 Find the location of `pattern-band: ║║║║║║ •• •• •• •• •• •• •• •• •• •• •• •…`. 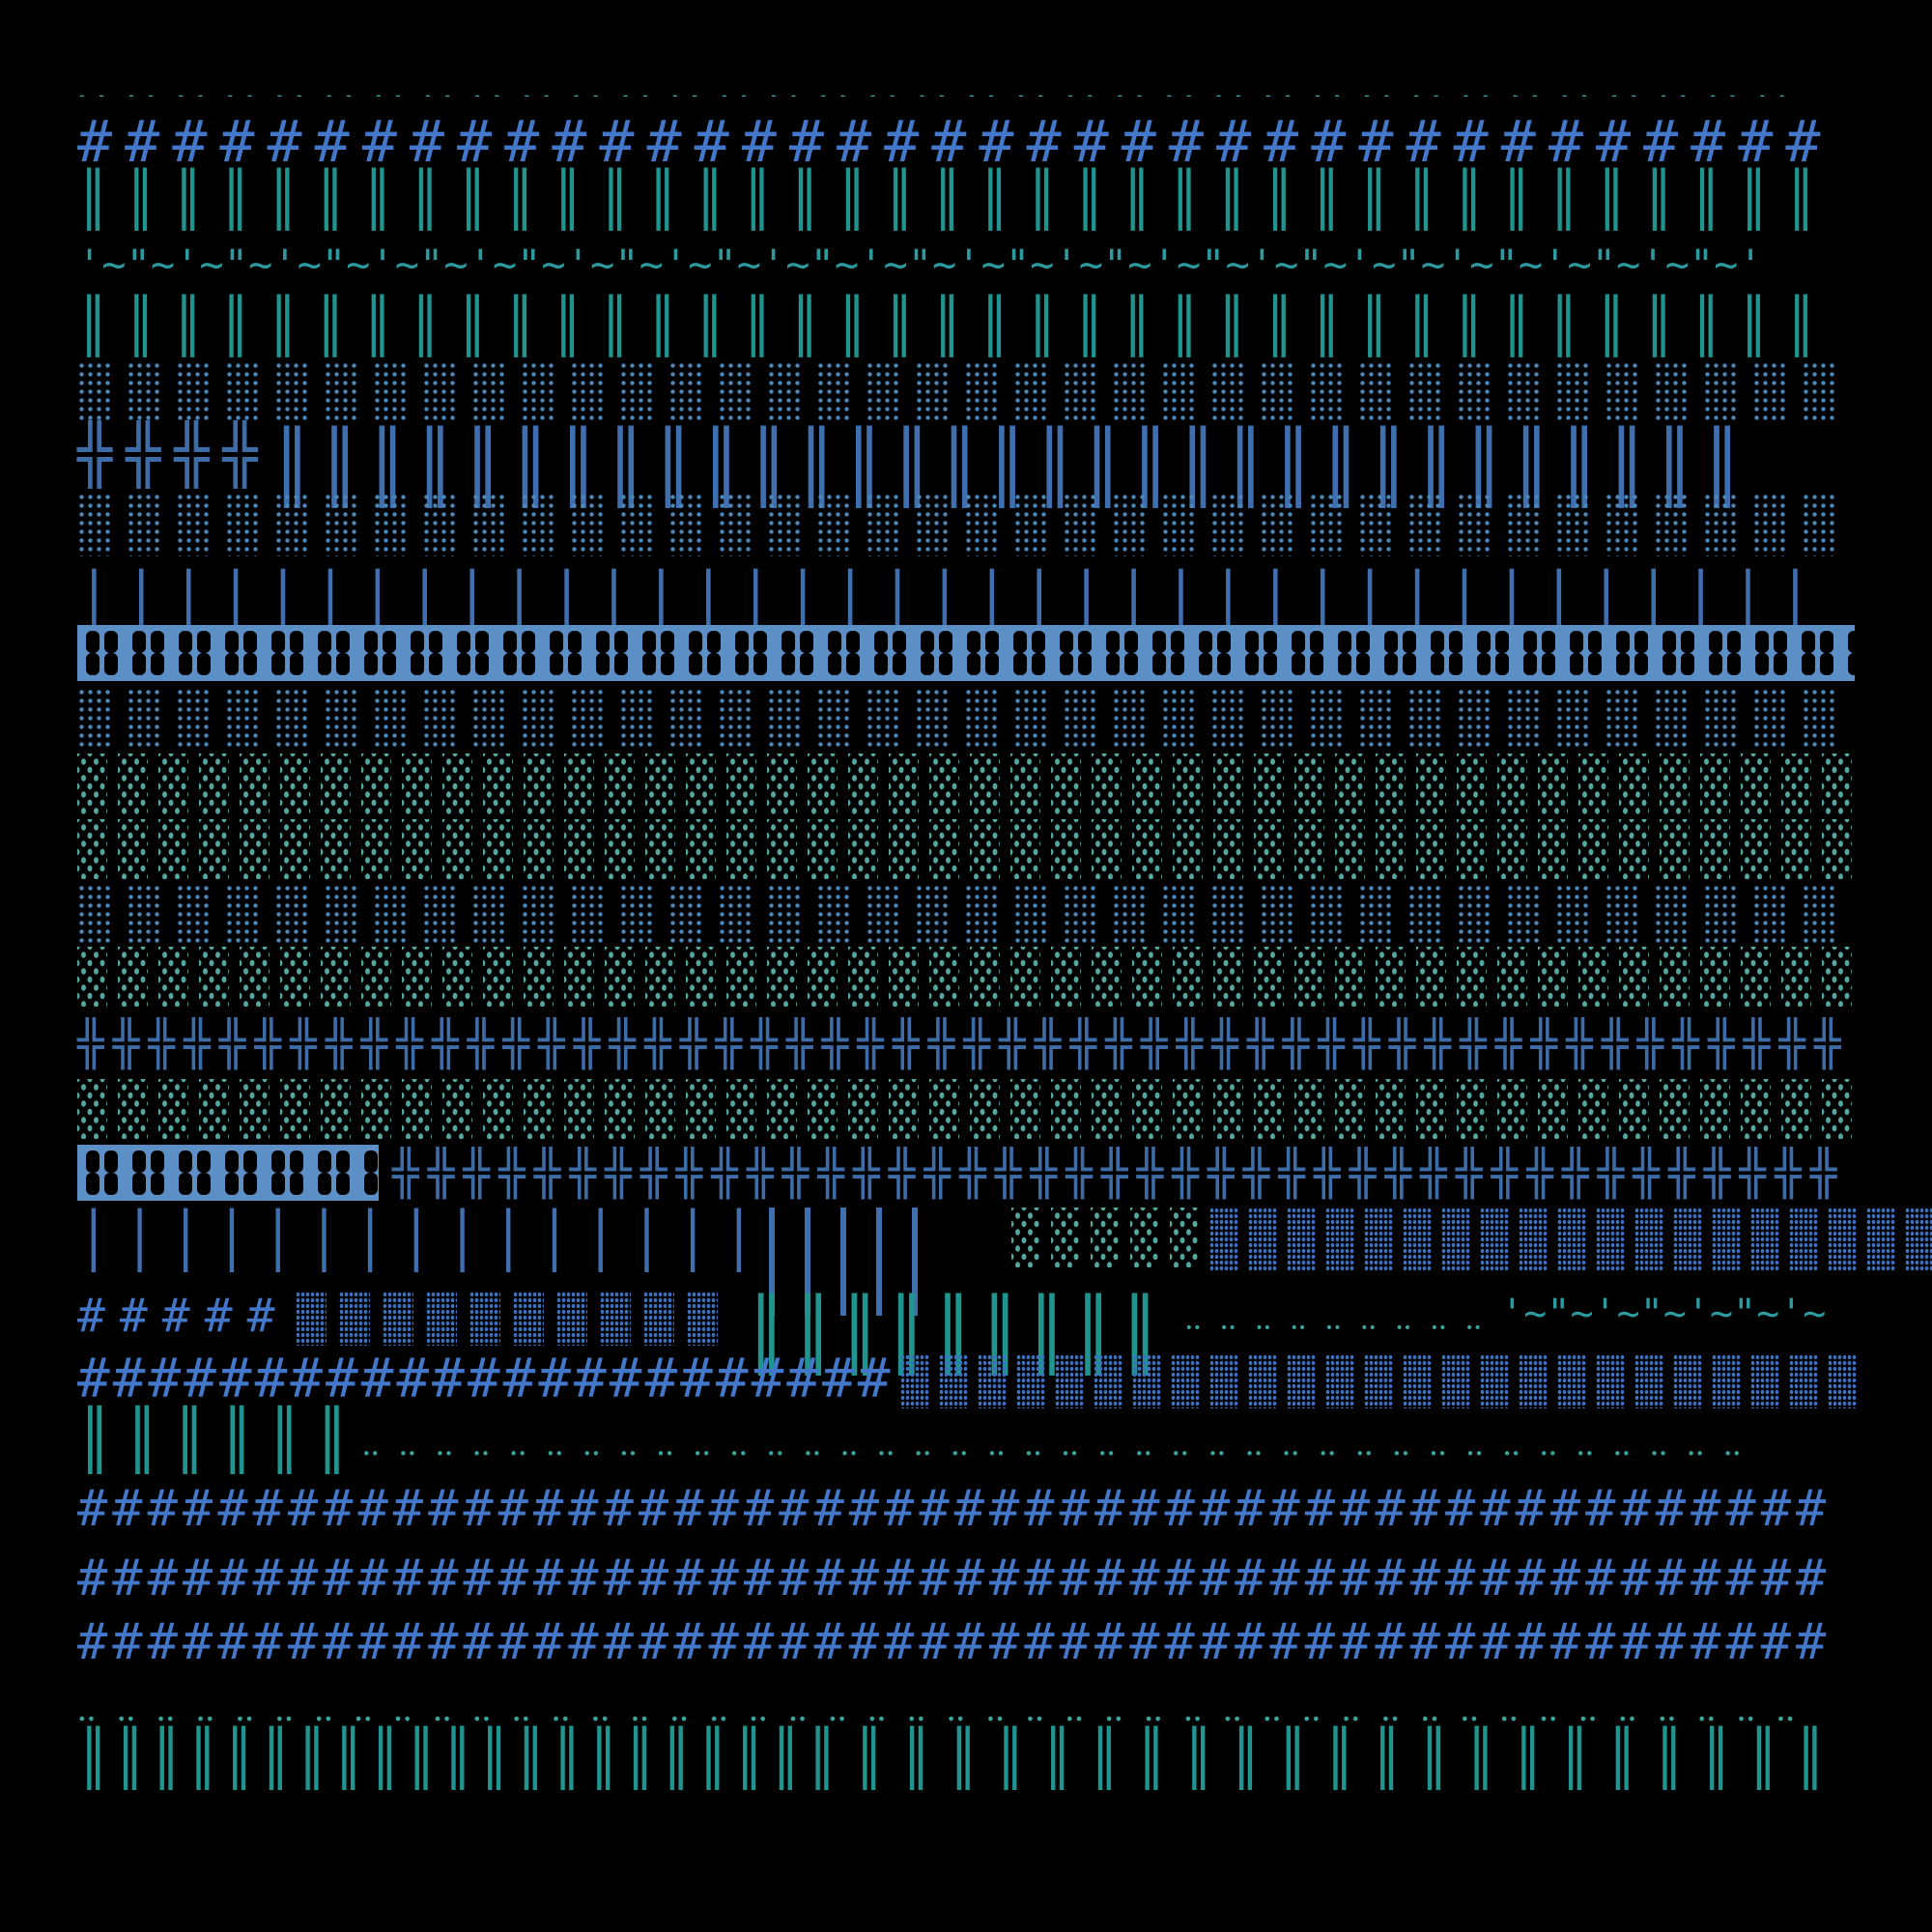

pattern-band: ║║║║║║ •• •• •• •• •• •• •• •• •• •• •• •… is located at coordinates (969, 1442).